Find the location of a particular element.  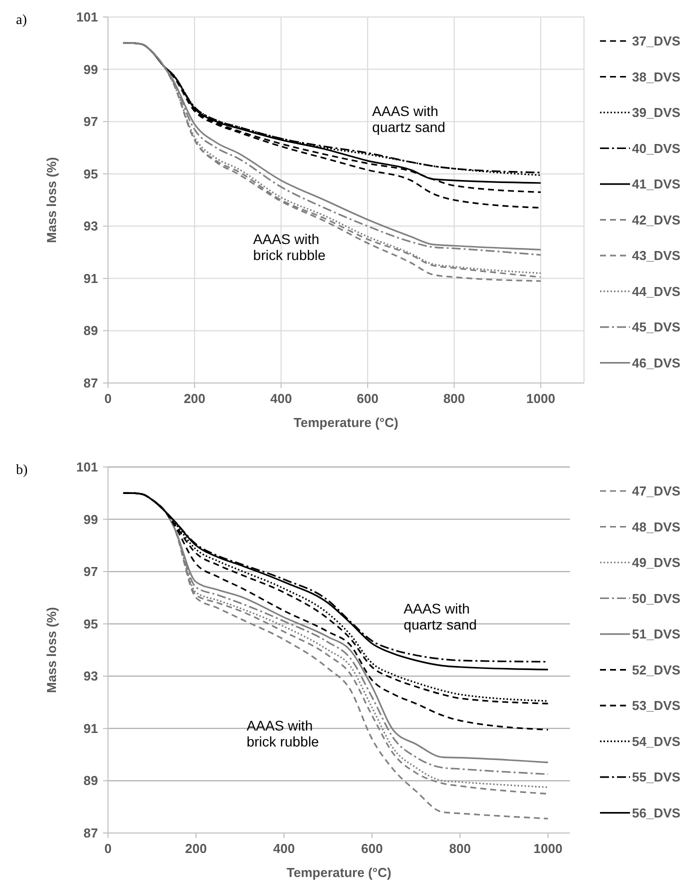

legend-label: 53_DVS is located at coordinates (656, 706).